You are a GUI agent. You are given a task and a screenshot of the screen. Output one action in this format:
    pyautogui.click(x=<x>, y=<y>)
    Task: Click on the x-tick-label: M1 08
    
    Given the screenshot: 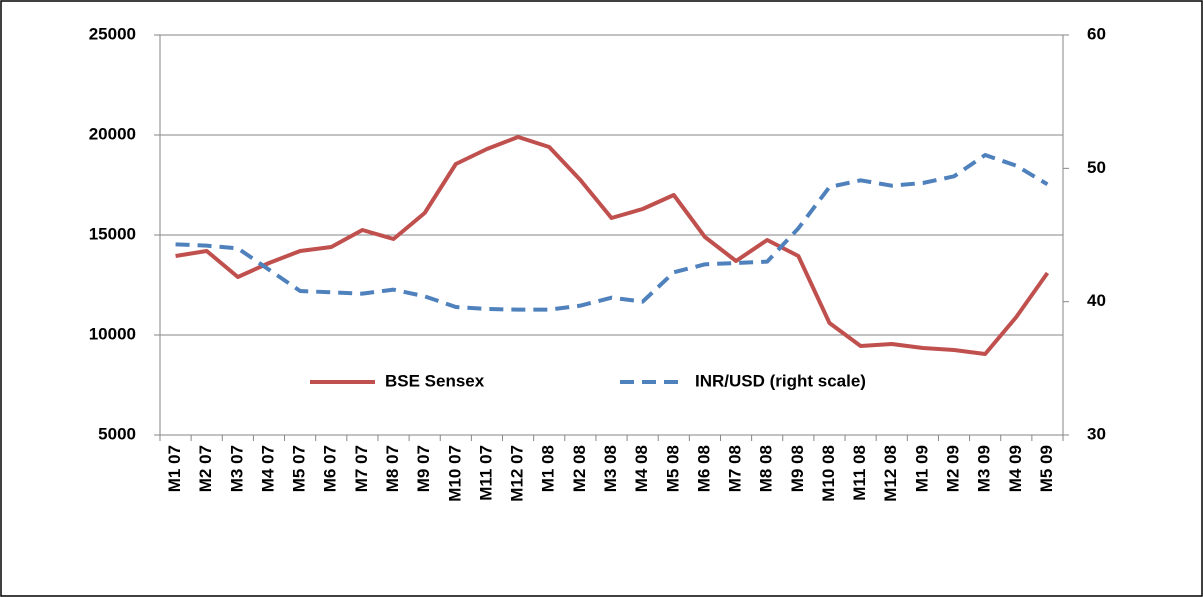 What is the action you would take?
    pyautogui.click(x=548, y=468)
    